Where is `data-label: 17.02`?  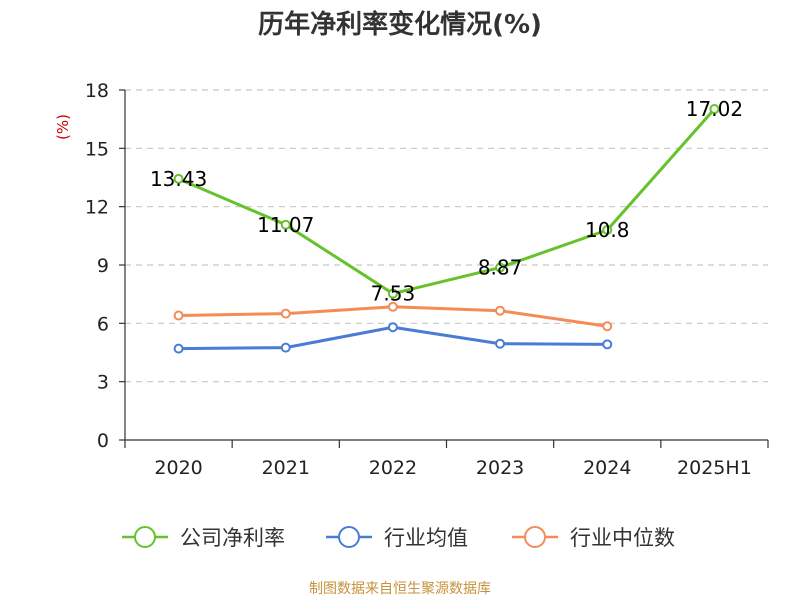
data-label: 17.02 is located at coordinates (714, 109).